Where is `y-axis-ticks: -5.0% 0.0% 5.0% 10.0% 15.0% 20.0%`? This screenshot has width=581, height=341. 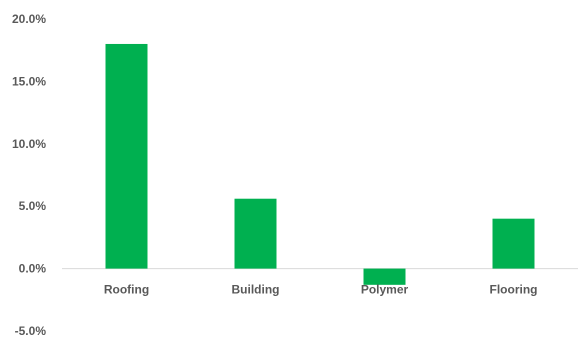 y-axis-ticks: -5.0% 0.0% 5.0% 10.0% 15.0% 20.0% is located at coordinates (29, 175).